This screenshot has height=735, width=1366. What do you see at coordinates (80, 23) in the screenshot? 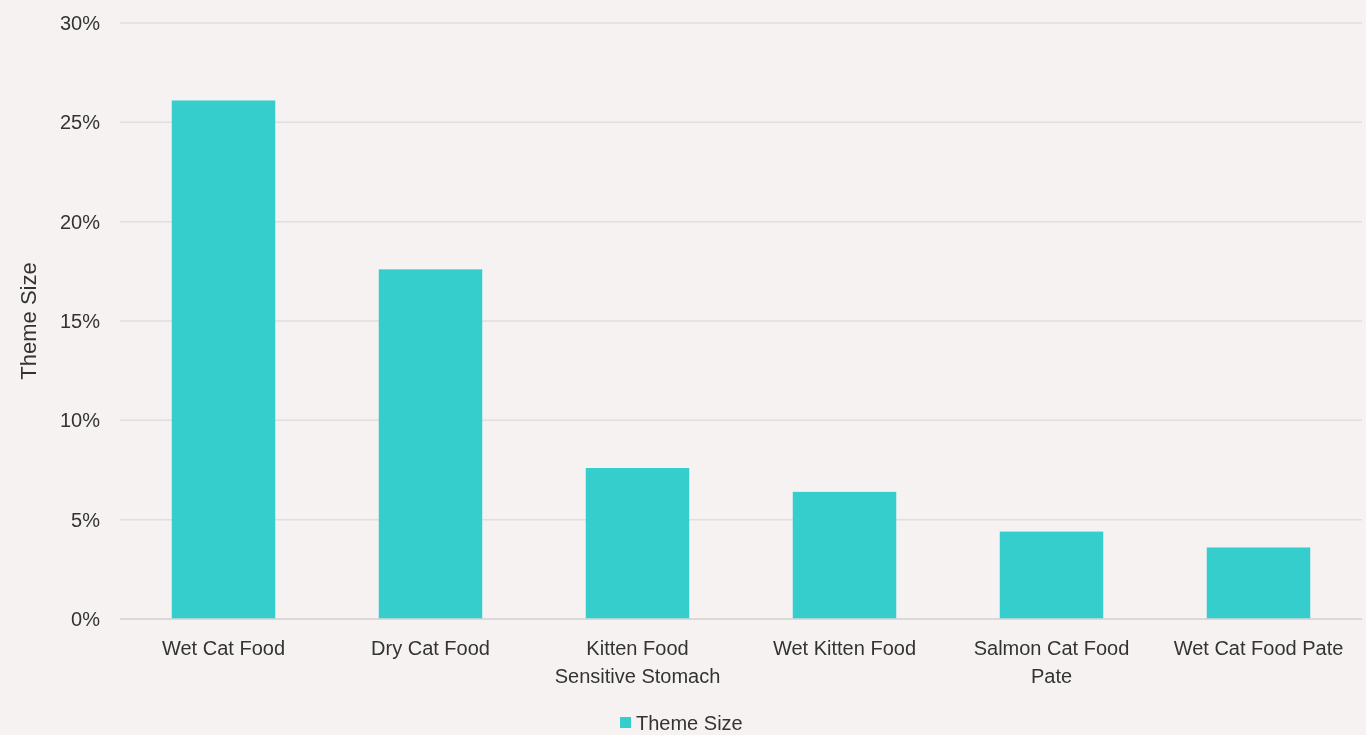
I see `y-tick-label: 30%` at bounding box center [80, 23].